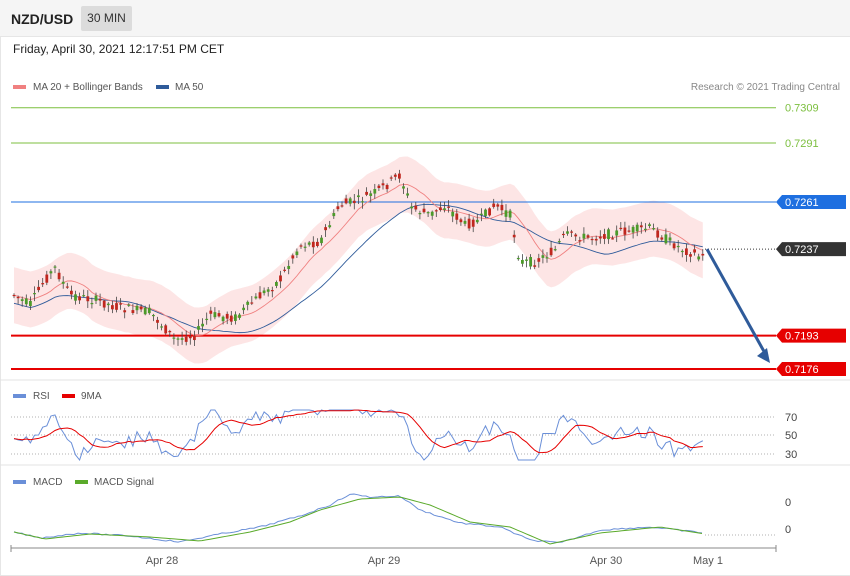 Image resolution: width=850 pixels, height=576 pixels. Describe the element at coordinates (162, 561) in the screenshot. I see `x-tick-apr28: Apr 28` at that location.